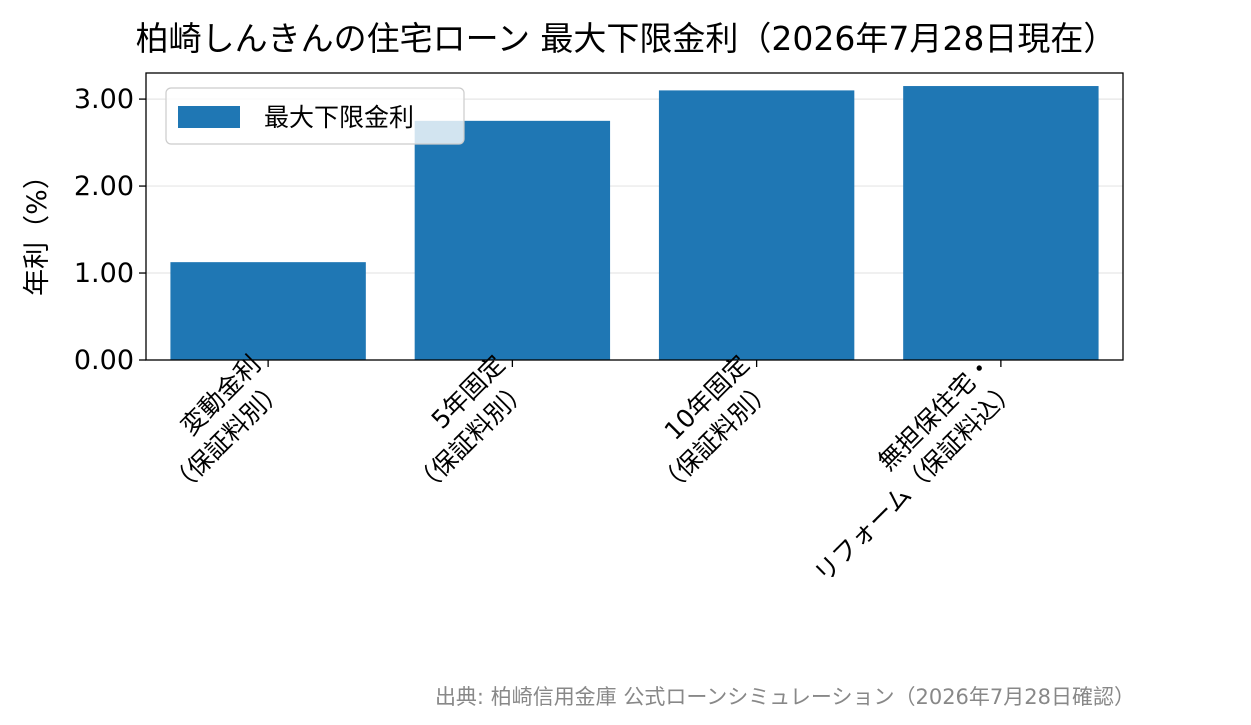 Image resolution: width=1251 pixels, height=725 pixels. I want to click on legend-swatch, so click(209, 117).